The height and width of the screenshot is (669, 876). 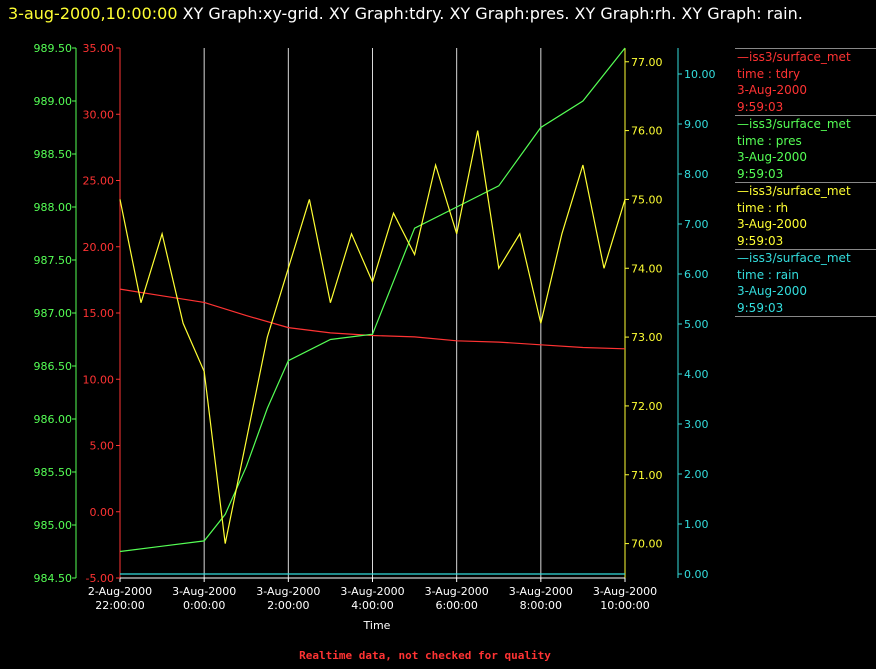 What do you see at coordinates (624, 605) in the screenshot?
I see `x-tick-label: 10:00:00` at bounding box center [624, 605].